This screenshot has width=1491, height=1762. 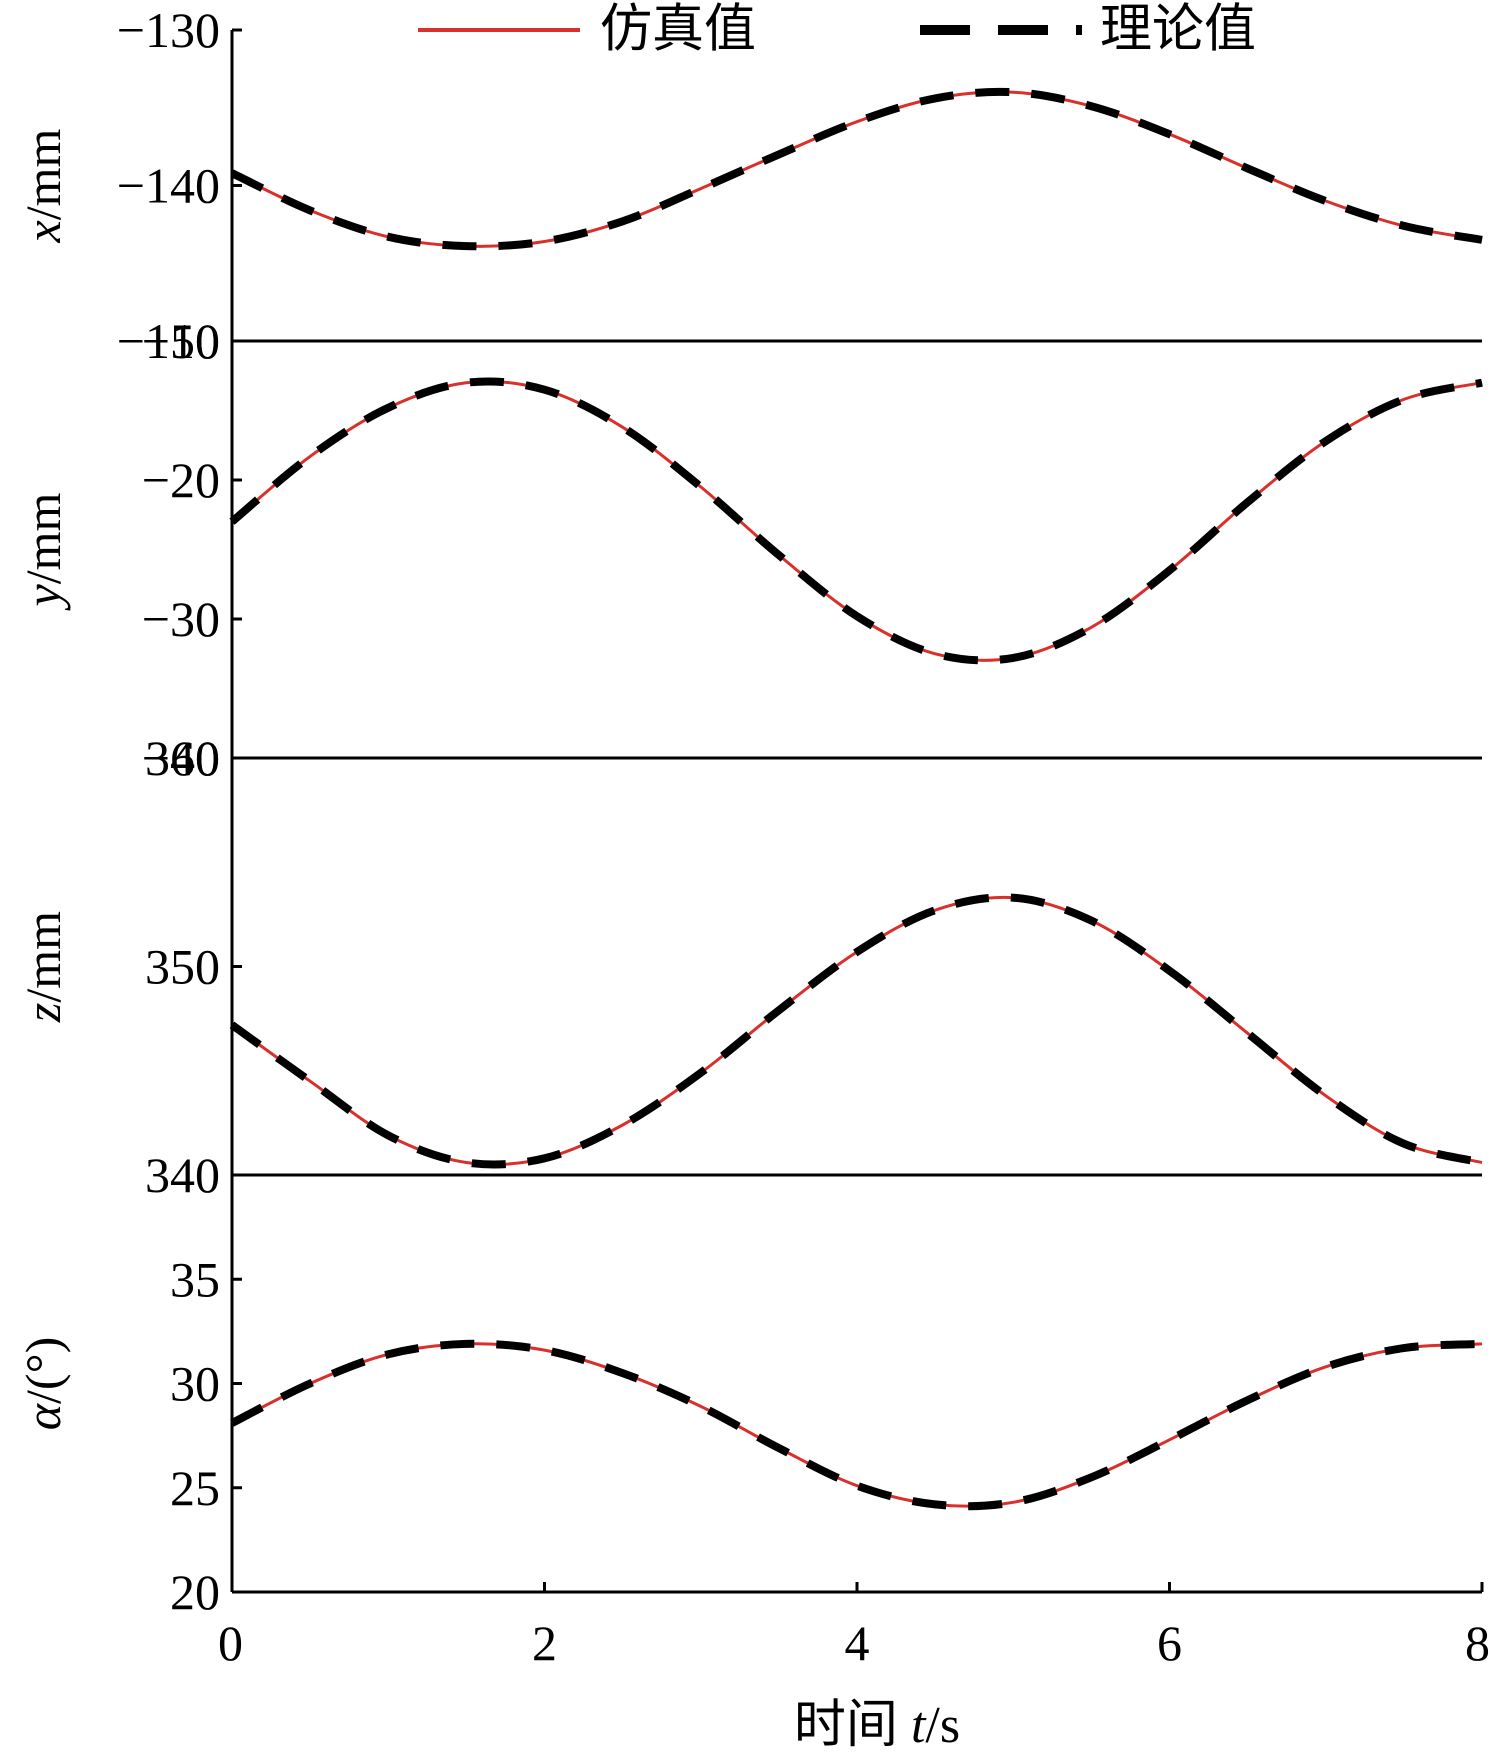 I want to click on label-part: α, so click(x=43, y=1416).